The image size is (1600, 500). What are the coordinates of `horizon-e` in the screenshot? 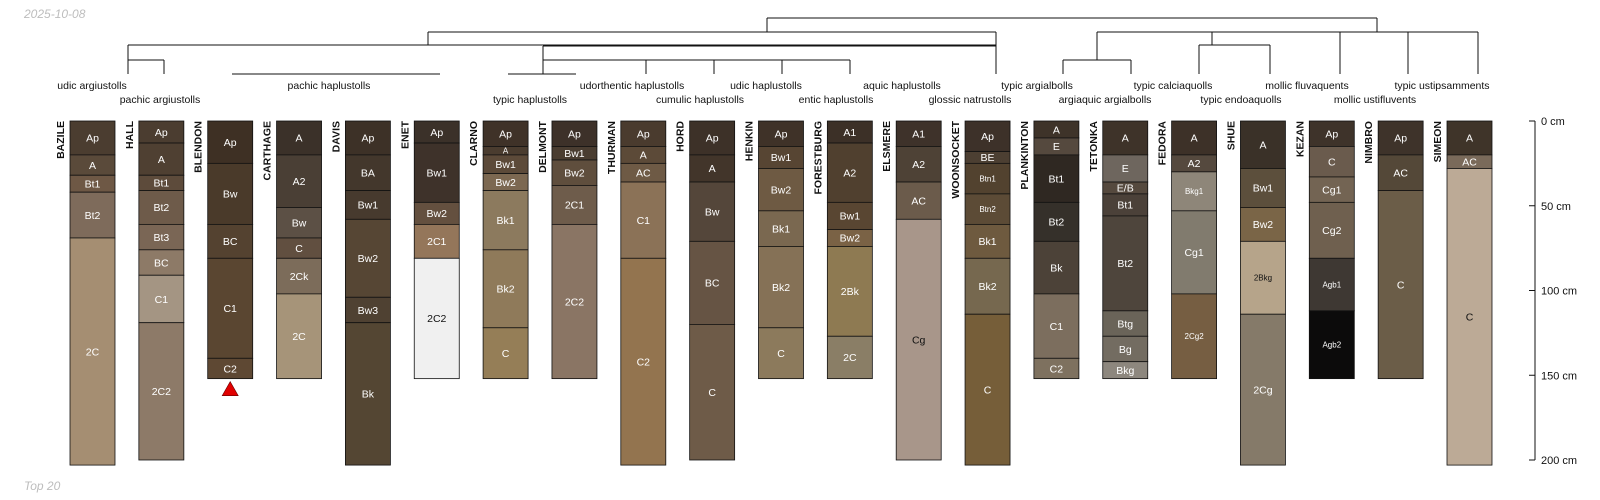 It's located at (1125, 168).